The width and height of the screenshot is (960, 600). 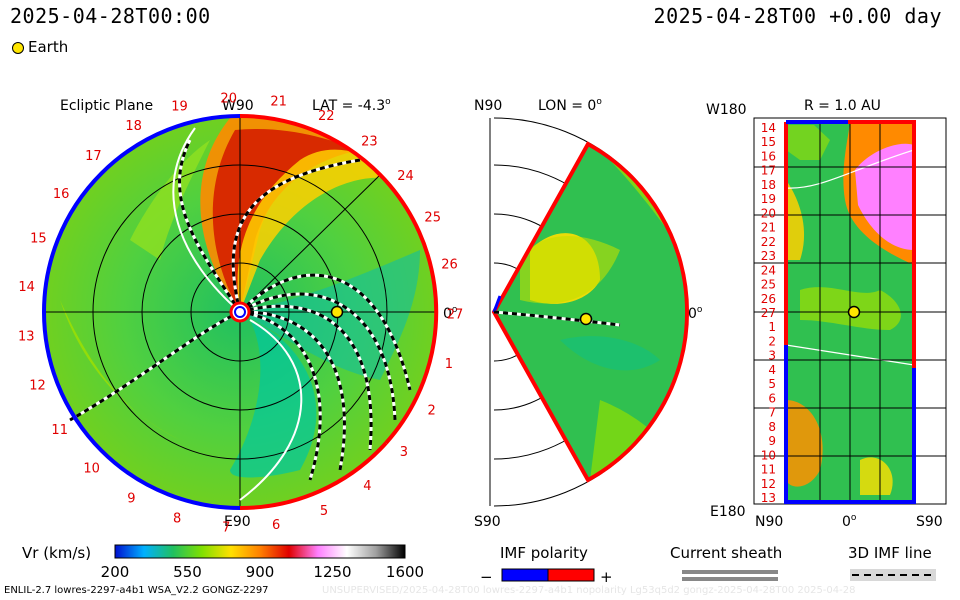 What do you see at coordinates (59, 430) in the screenshot?
I see `carrington-tick-11: 11` at bounding box center [59, 430].